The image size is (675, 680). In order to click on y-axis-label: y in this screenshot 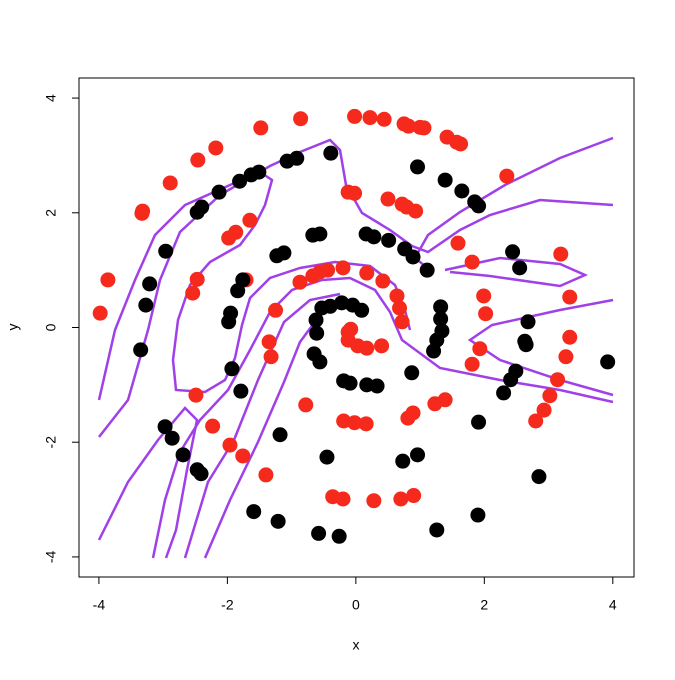, I will do `click(13, 327)`.